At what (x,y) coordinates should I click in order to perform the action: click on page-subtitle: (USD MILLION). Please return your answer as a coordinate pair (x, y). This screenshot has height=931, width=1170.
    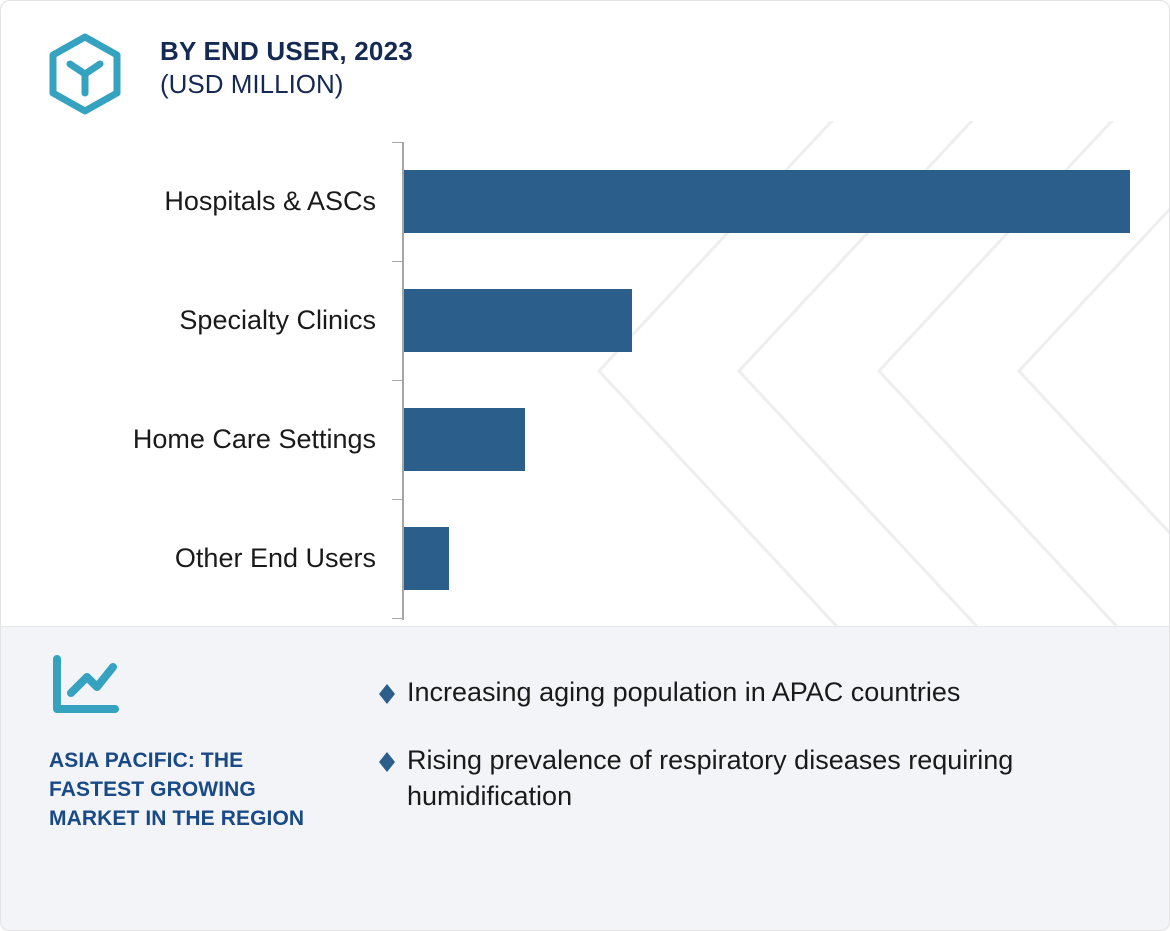
    Looking at the image, I should click on (252, 84).